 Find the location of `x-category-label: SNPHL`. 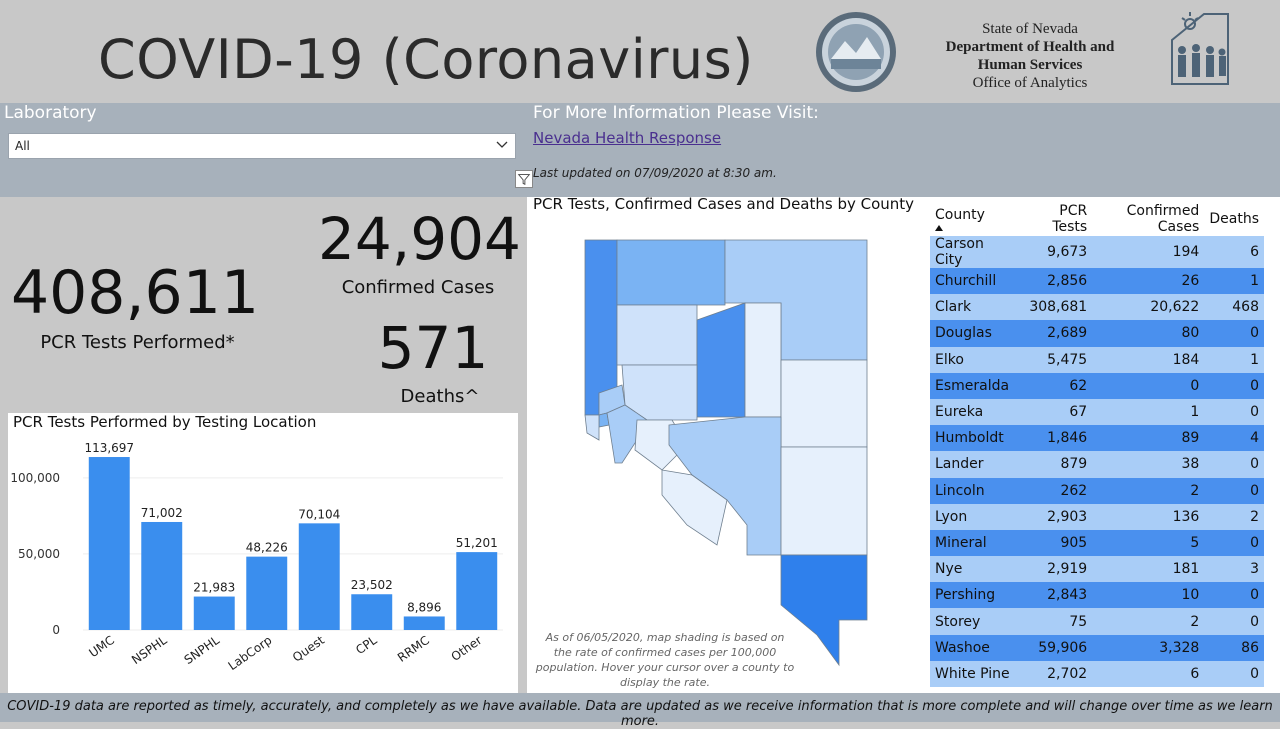

x-category-label: SNPHL is located at coordinates (202, 650).